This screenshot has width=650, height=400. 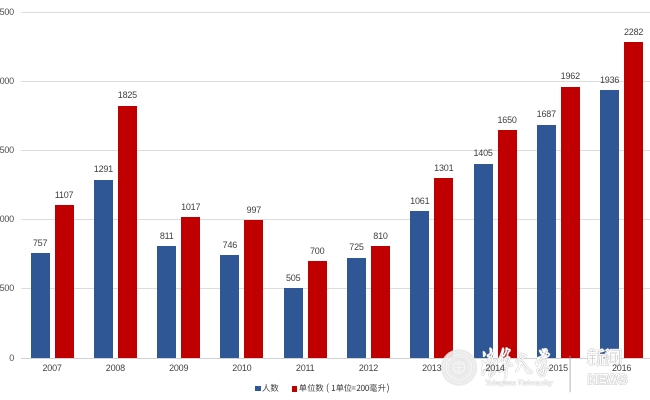 I want to click on svg-text: Tsinghua University, so click(x=519, y=382).